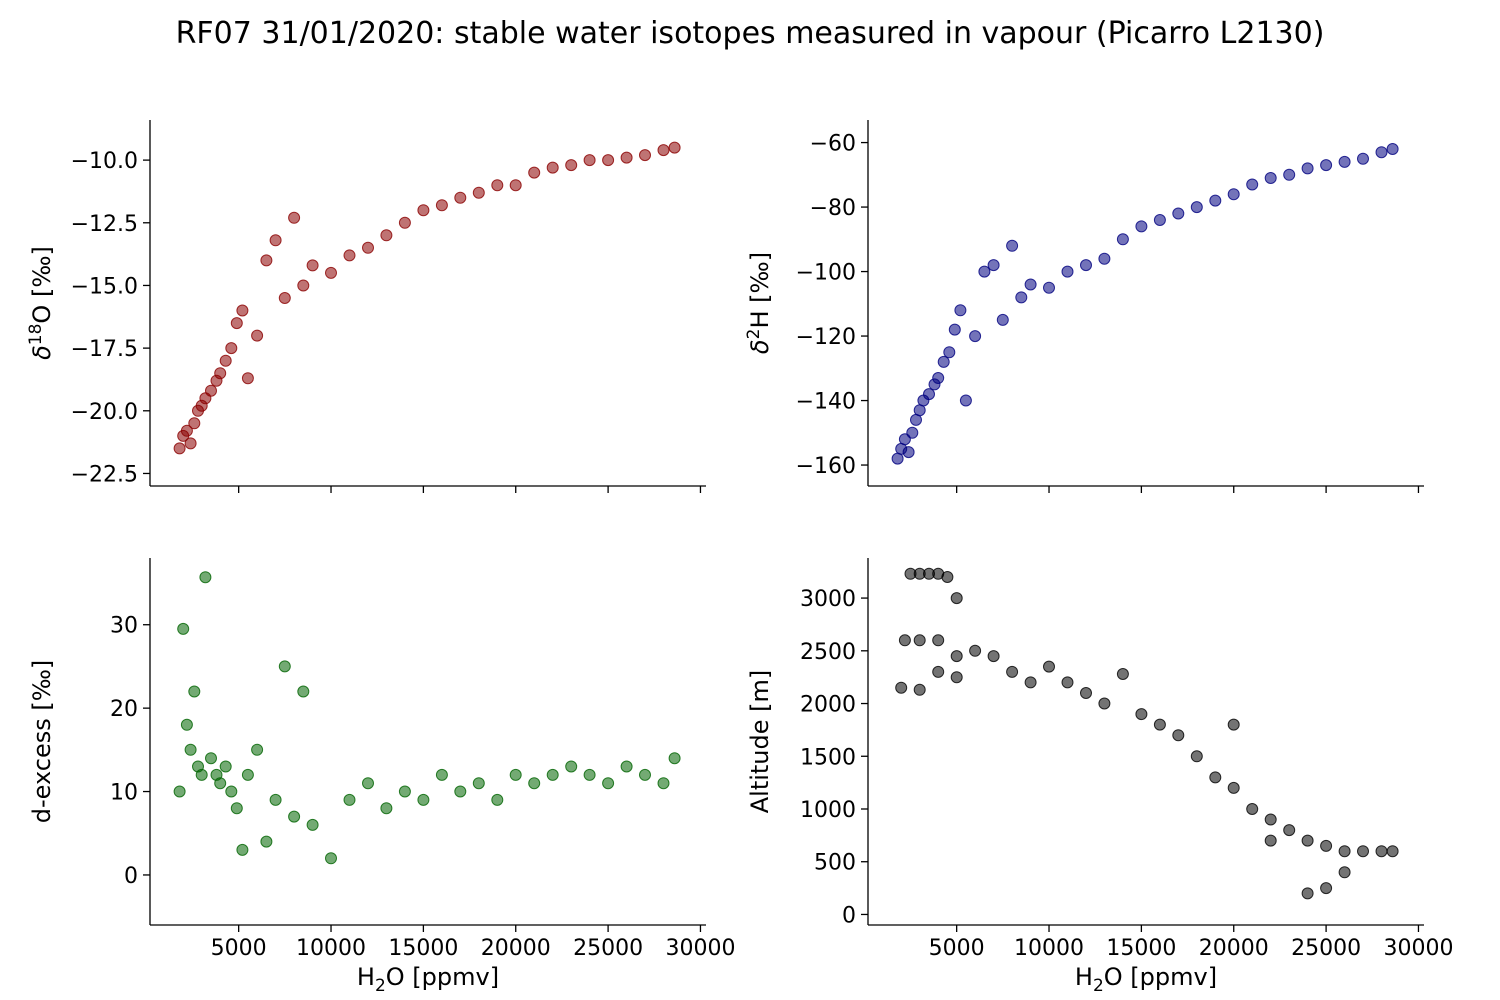 Image resolution: width=1500 pixels, height=1000 pixels. Describe the element at coordinates (1146, 979) in the screenshot. I see `x-axis-label: H2O [ppmv]` at that location.